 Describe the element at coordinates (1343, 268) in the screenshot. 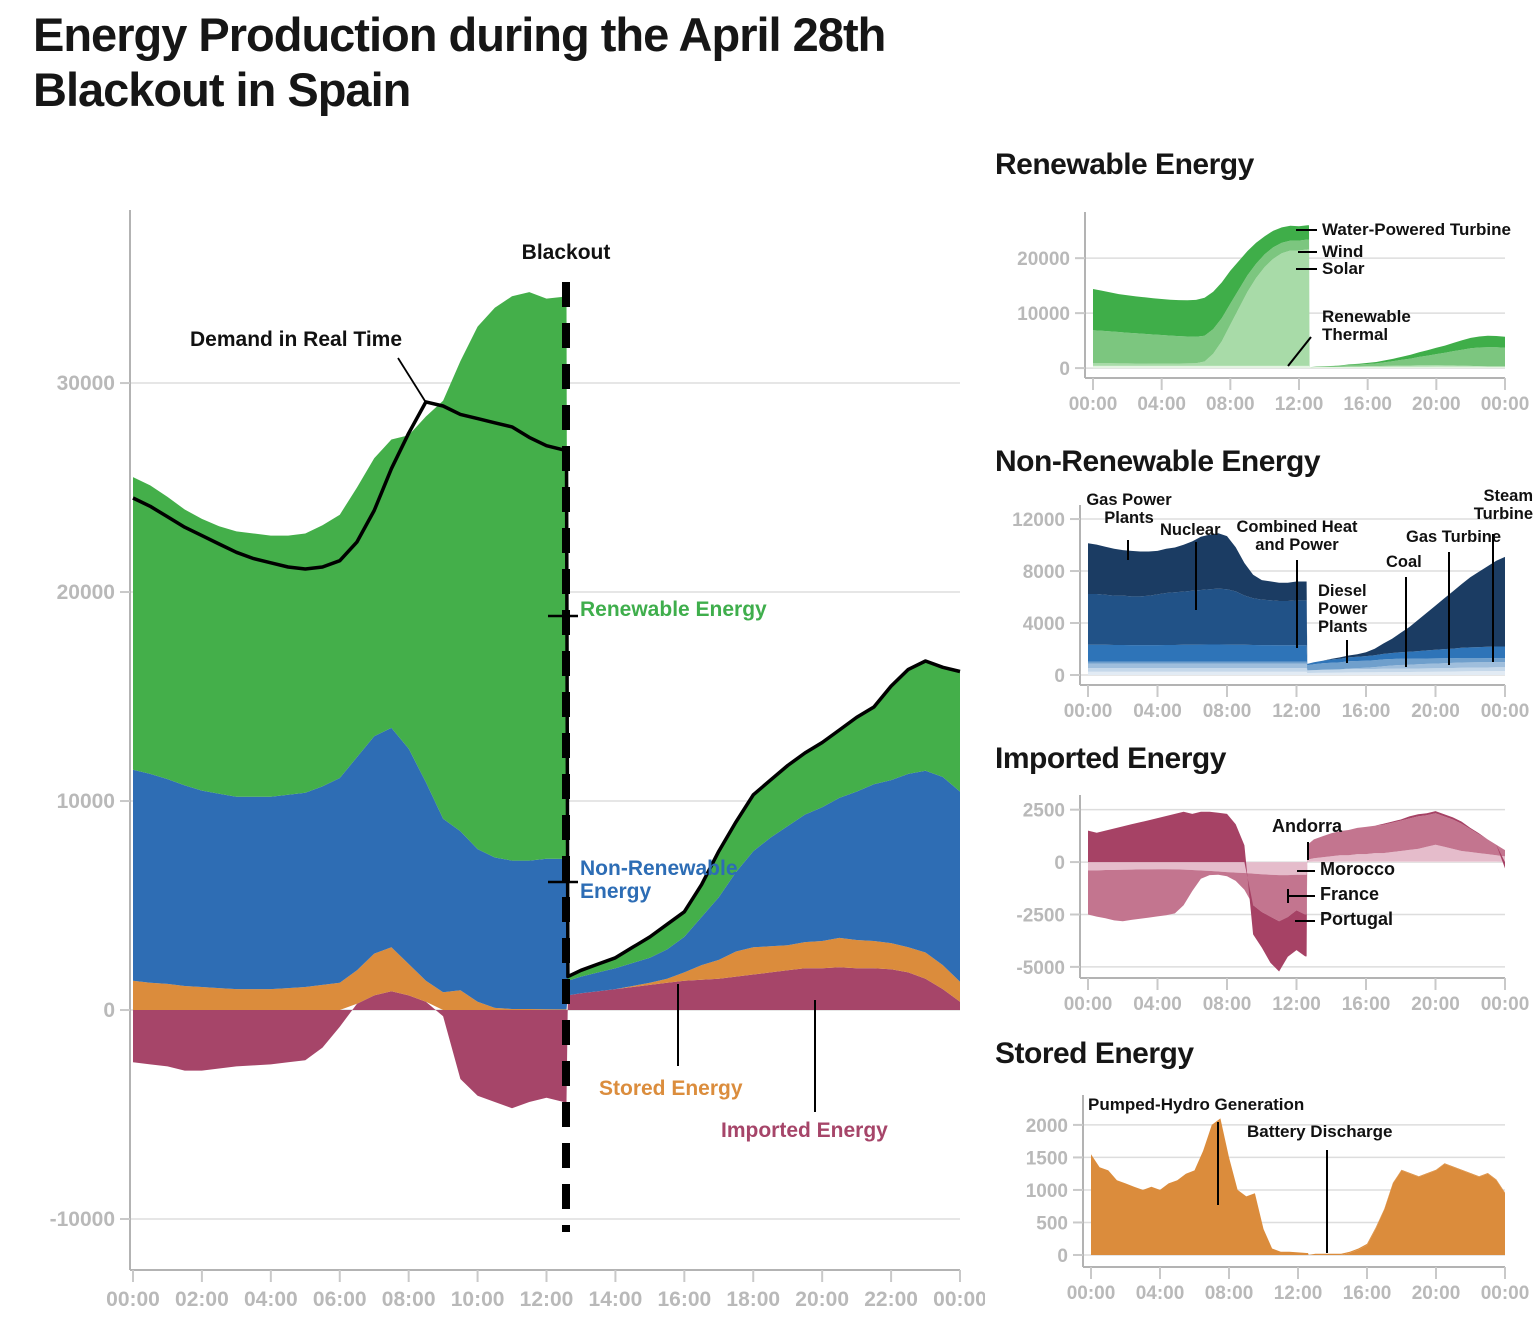

I see `solar-annotation: Solar` at that location.